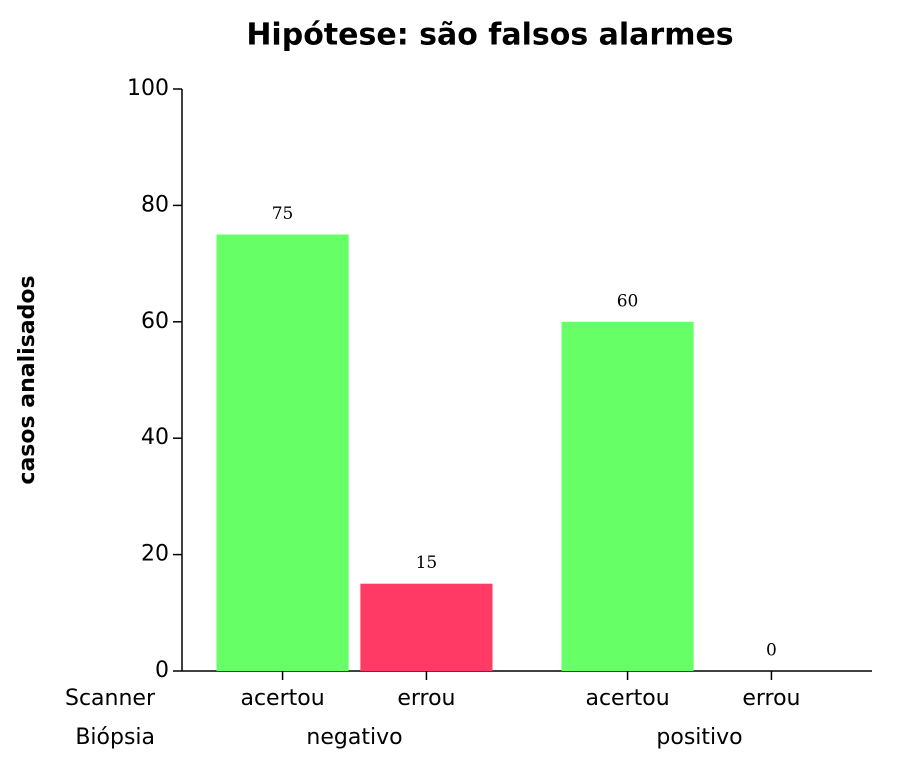  What do you see at coordinates (155, 321) in the screenshot?
I see `y-tick-label: 60` at bounding box center [155, 321].